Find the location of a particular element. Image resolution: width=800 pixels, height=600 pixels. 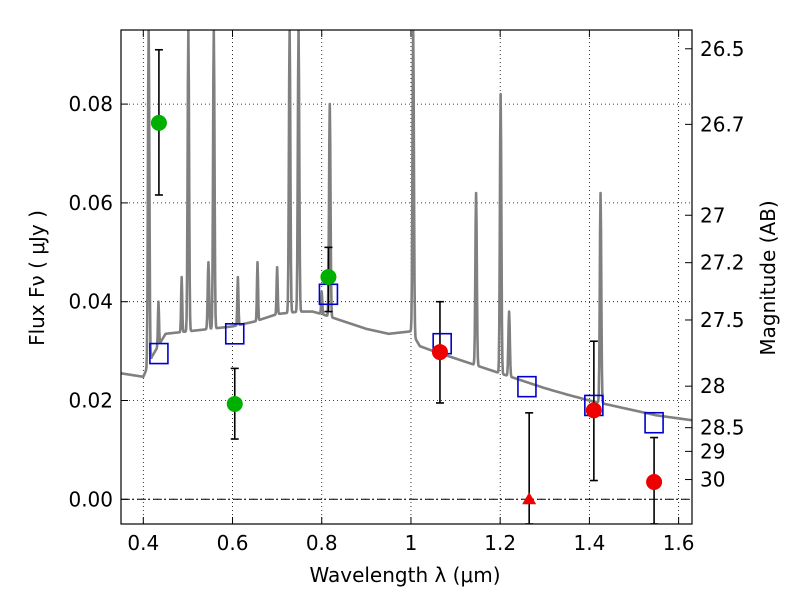

y-tick-label: 0.04 is located at coordinates (90, 302).